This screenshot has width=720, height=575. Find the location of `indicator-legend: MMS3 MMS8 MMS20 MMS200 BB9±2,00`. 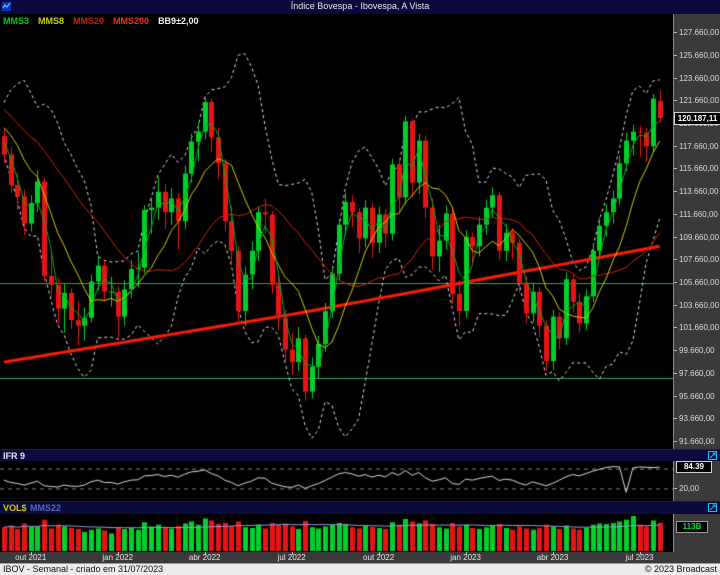

indicator-legend: MMS3 MMS8 MMS20 MMS200 BB9±2,00 is located at coordinates (105, 21).